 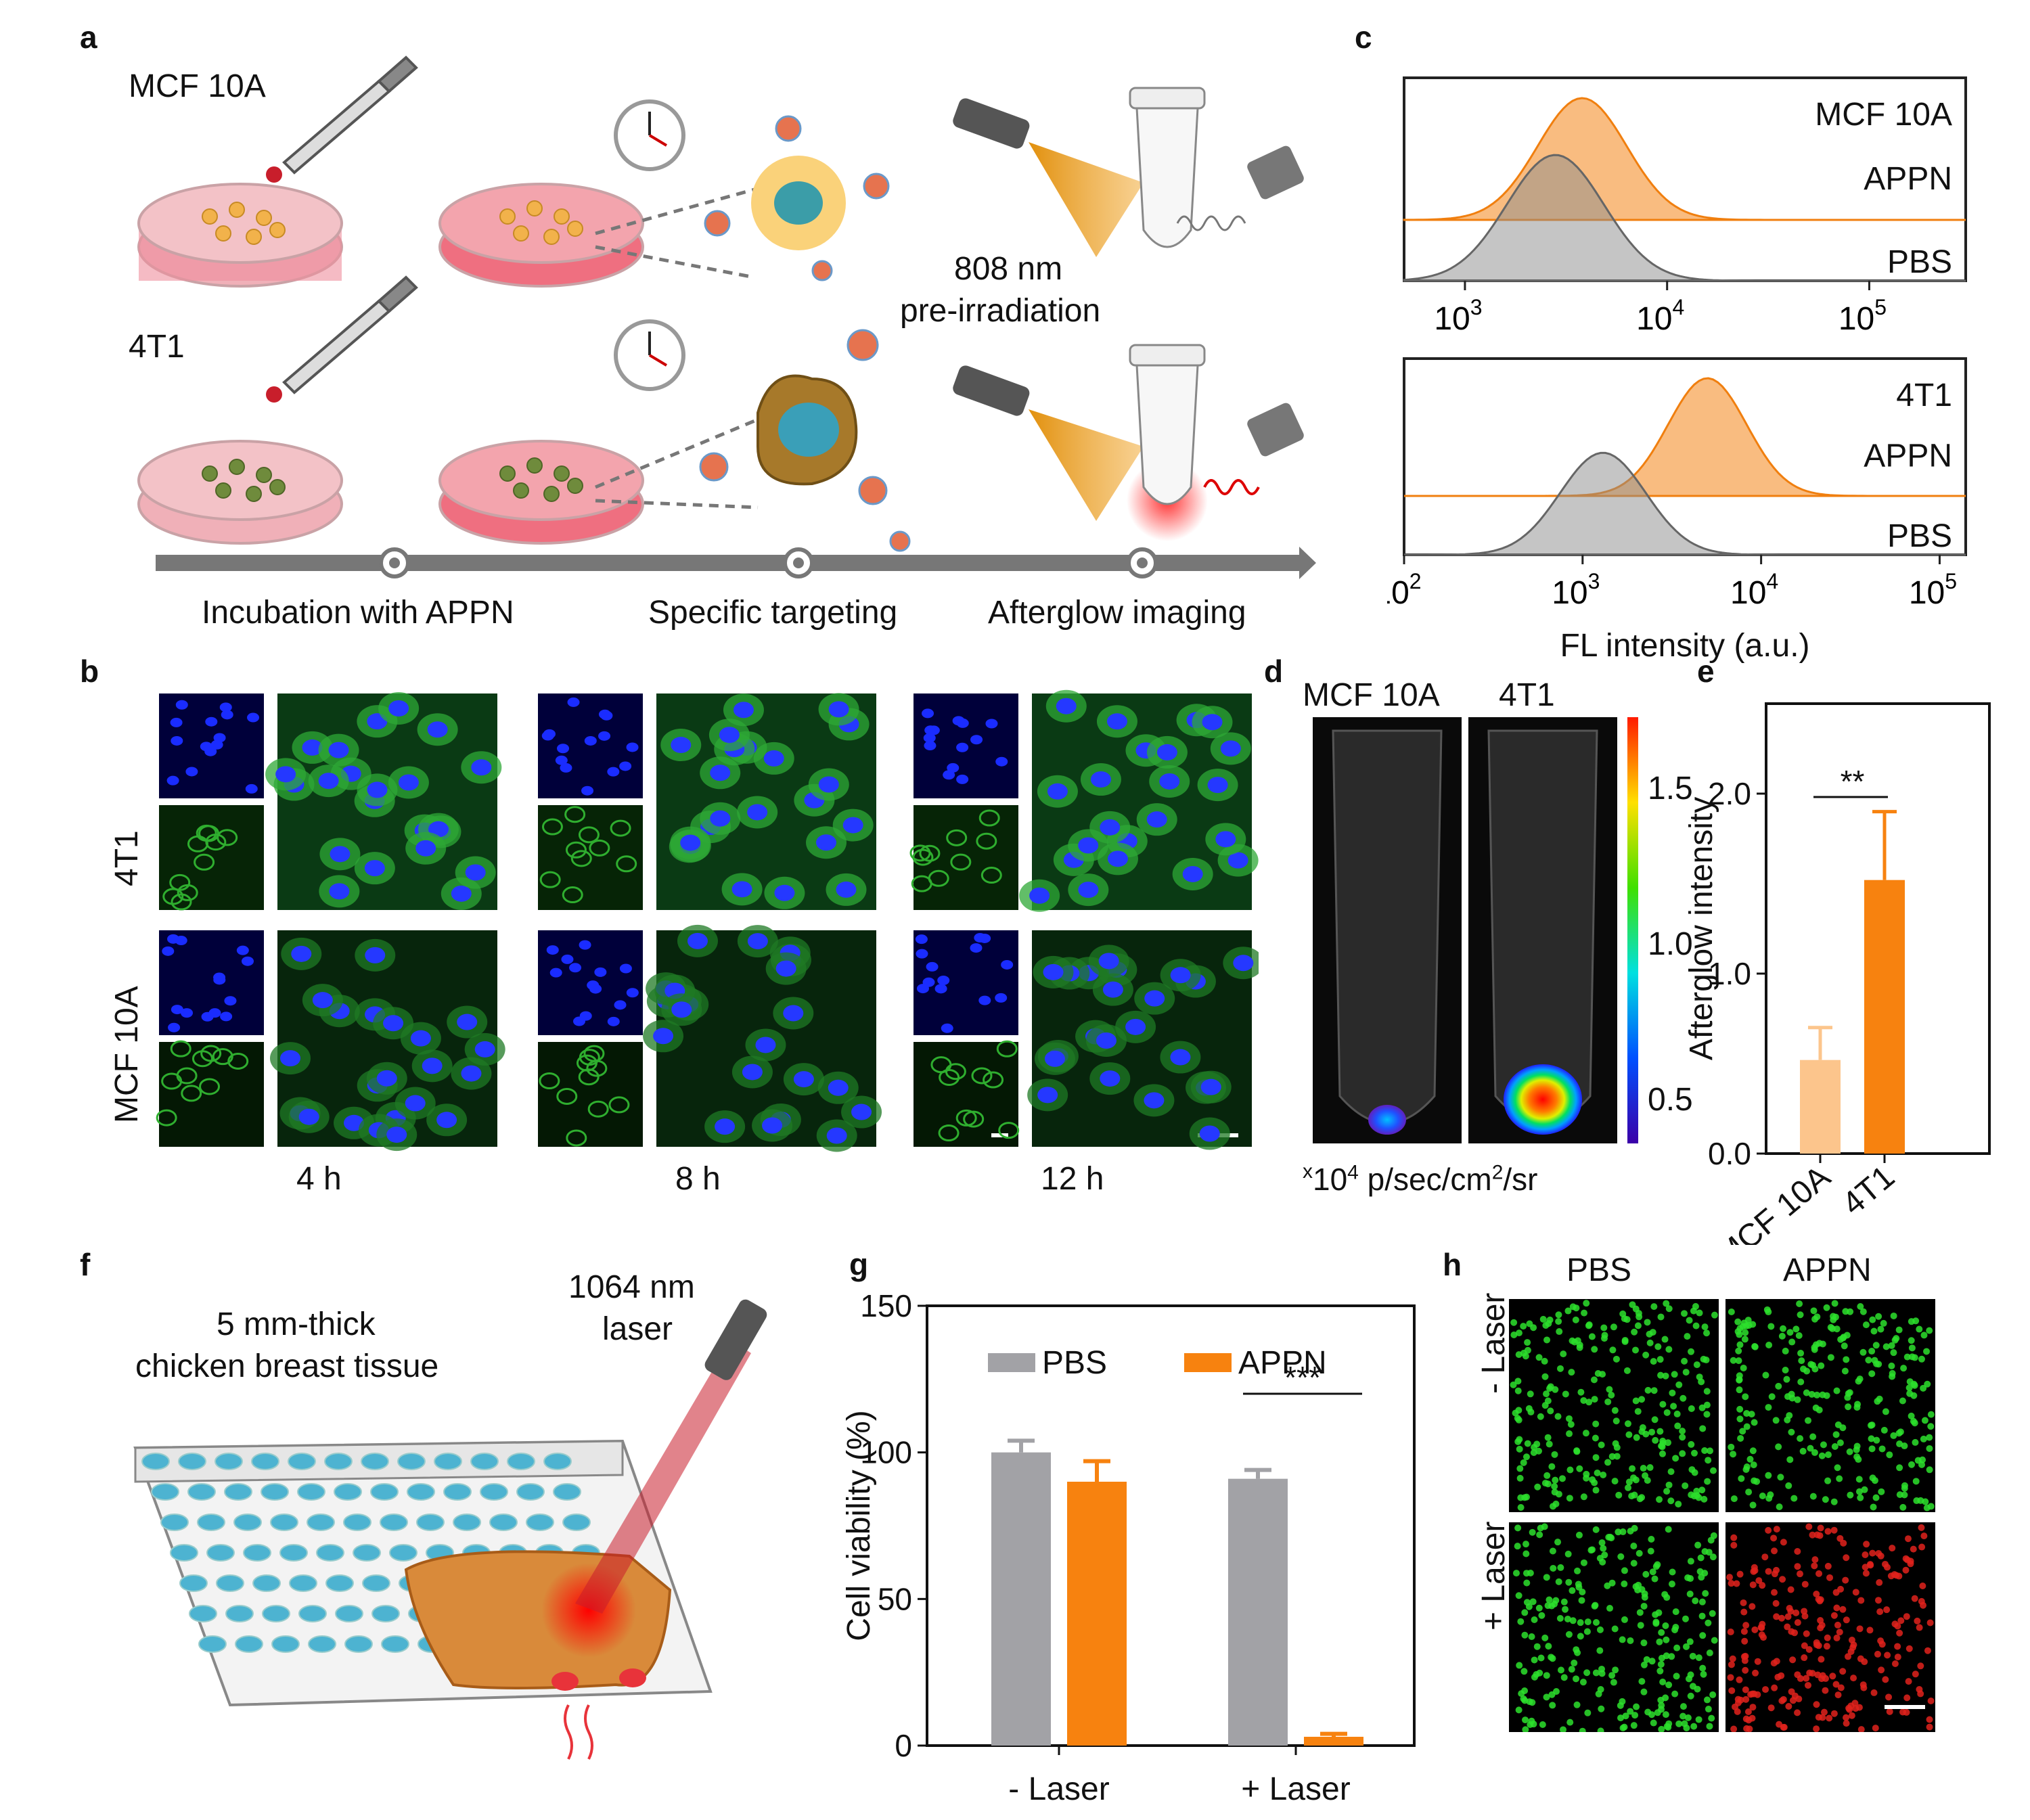 I want to click on x-tick-label: 102, so click(x=1404, y=590).